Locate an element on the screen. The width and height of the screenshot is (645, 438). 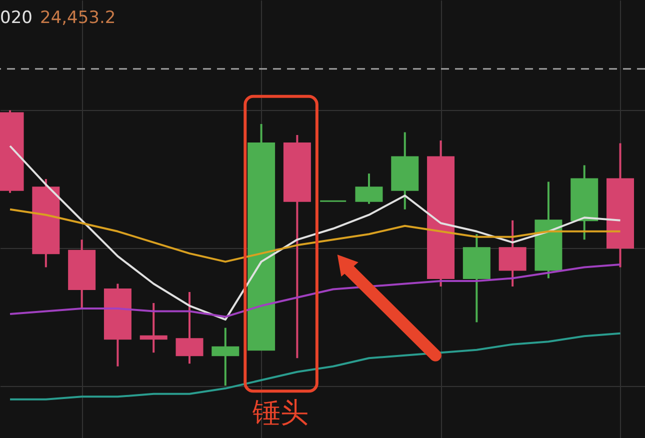
text: 24,453.2 is located at coordinates (78, 18).